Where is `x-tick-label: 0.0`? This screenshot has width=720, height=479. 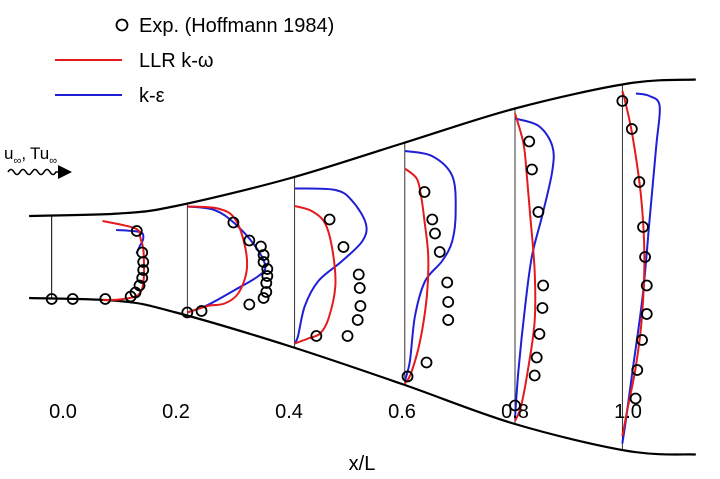
x-tick-label: 0.0 is located at coordinates (63, 412).